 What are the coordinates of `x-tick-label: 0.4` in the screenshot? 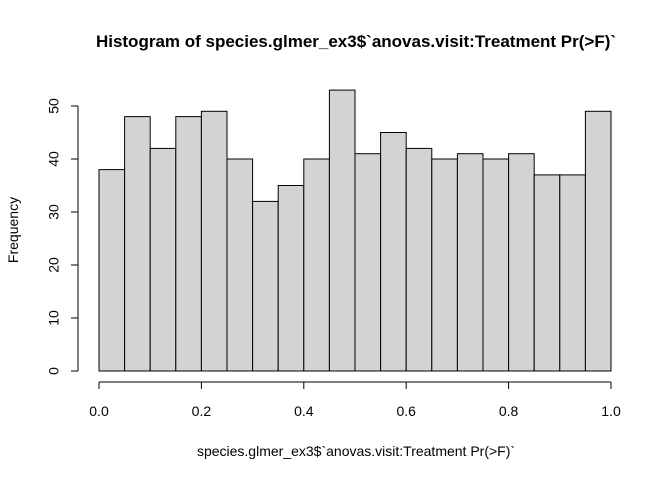 It's located at (304, 411).